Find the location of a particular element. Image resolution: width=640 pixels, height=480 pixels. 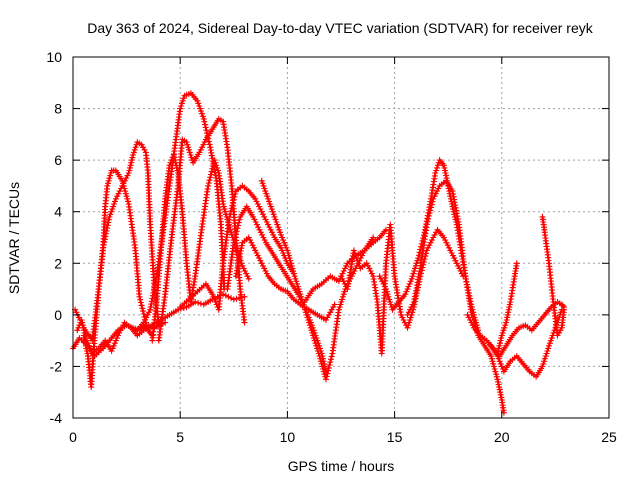

y-tick-label: -4 is located at coordinates (56, 418).